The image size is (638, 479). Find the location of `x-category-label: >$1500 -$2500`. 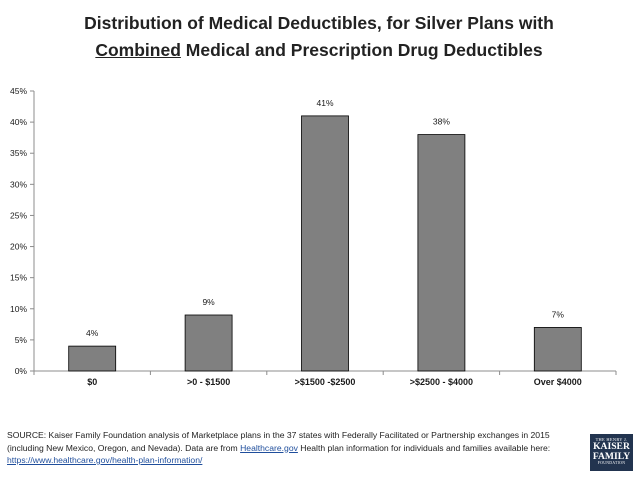

x-category-label: >$1500 -$2500 is located at coordinates (325, 382).